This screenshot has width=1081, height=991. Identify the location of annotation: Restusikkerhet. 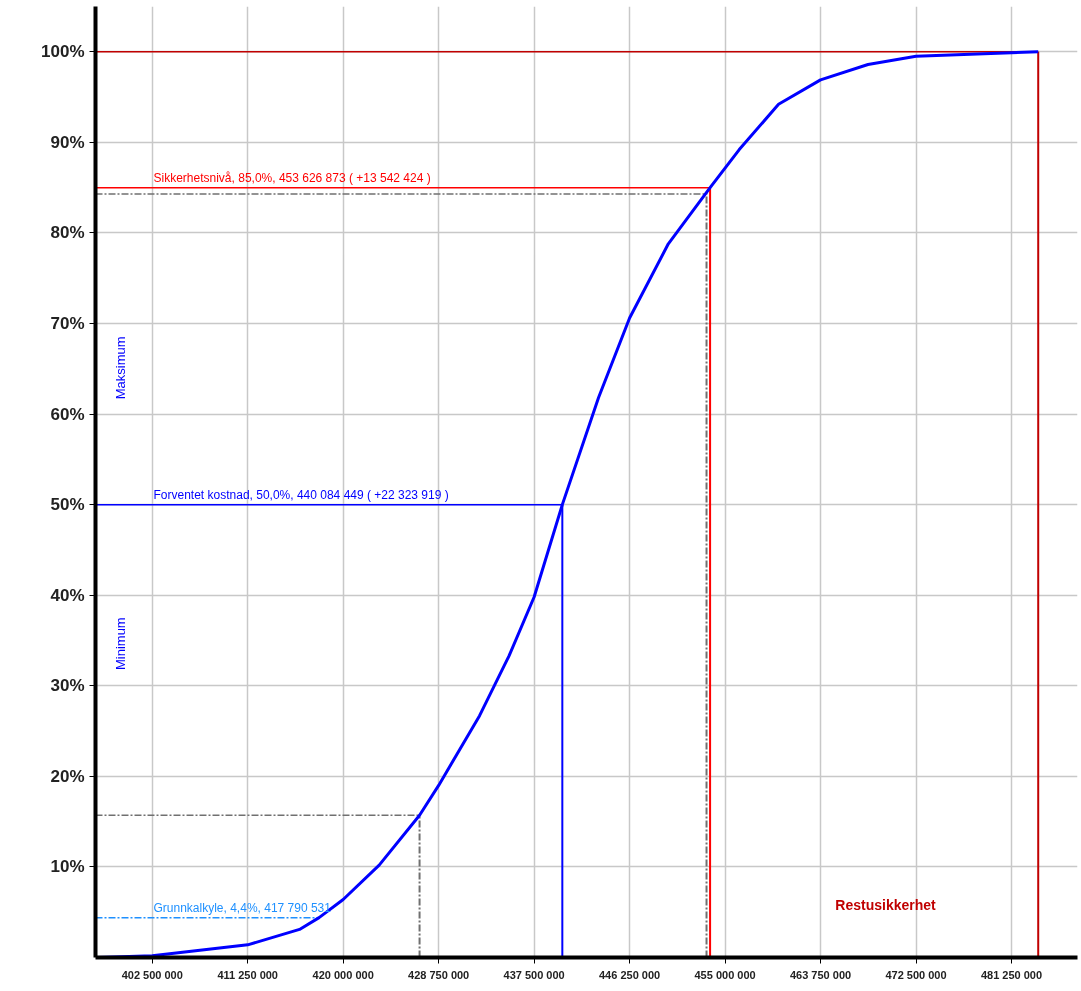
(886, 905).